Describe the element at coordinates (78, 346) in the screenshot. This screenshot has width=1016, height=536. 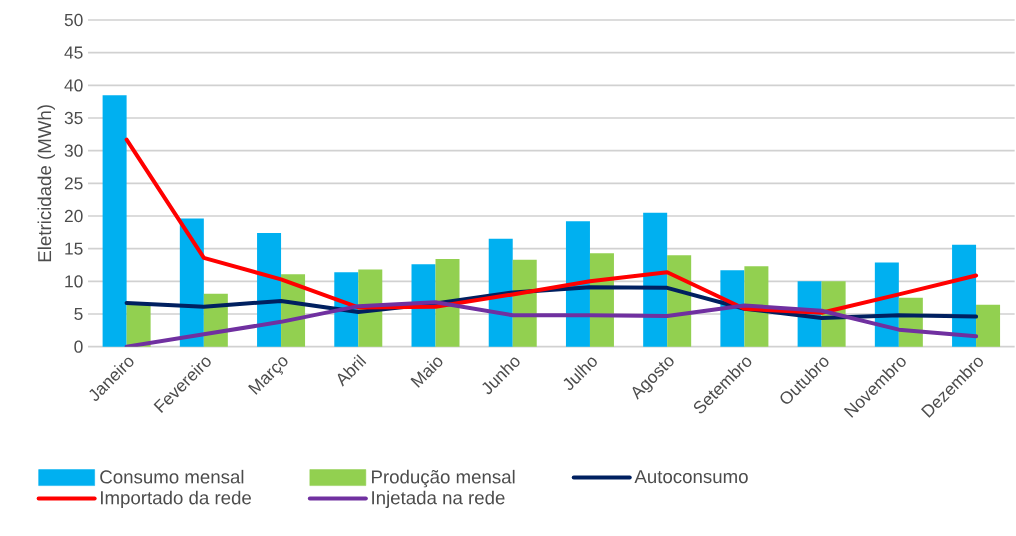
I see `y-tick-label: 0` at that location.